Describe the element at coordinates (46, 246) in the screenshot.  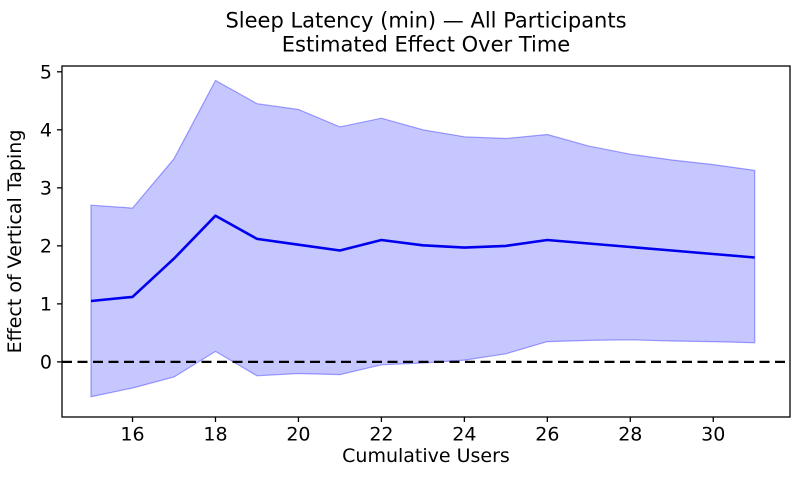
I see `y-tick-label-2: 2` at that location.